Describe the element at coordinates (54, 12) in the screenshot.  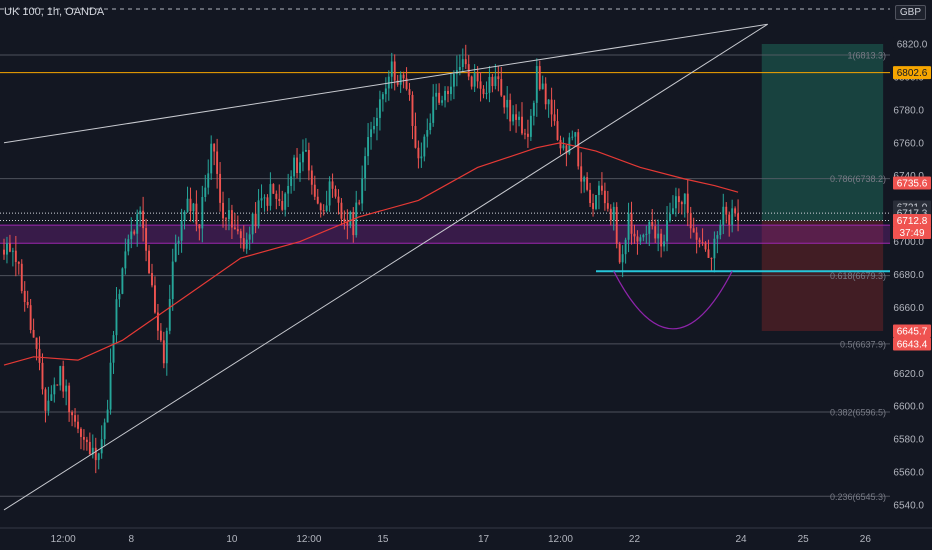
I see `chart-title: UK 100, 1h, OANDA` at that location.